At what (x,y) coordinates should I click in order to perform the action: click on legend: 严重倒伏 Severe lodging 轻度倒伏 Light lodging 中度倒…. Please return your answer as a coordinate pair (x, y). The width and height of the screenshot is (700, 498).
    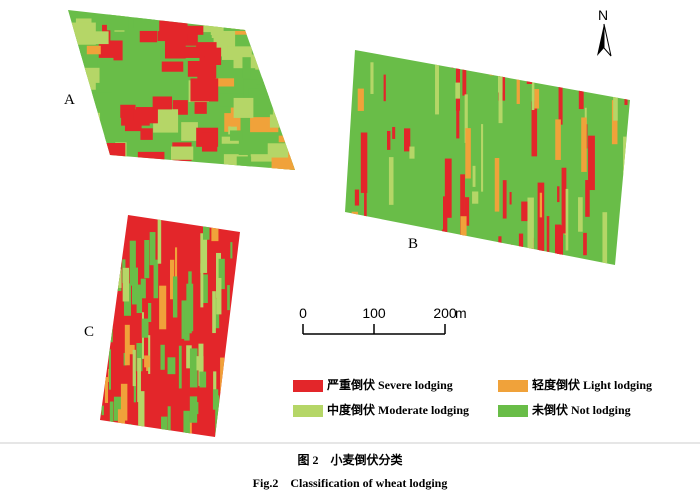
    Looking at the image, I should click on (472, 397).